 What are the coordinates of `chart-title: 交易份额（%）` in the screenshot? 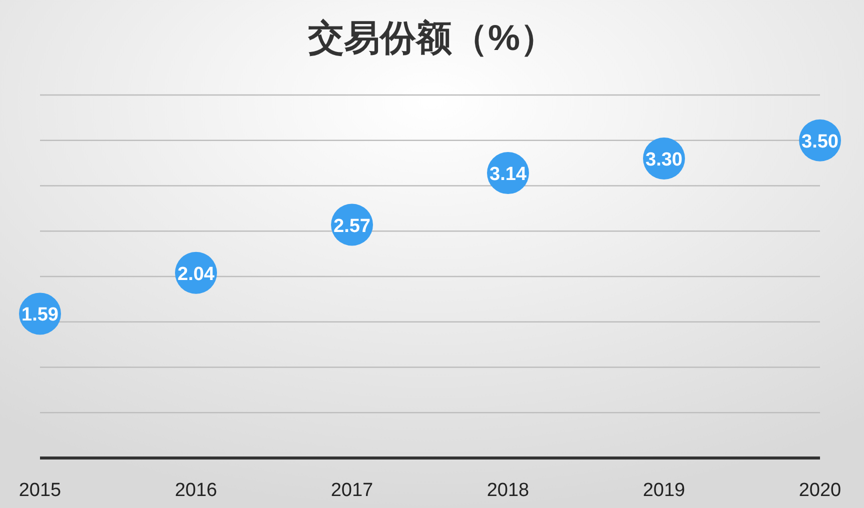 It's located at (431, 37).